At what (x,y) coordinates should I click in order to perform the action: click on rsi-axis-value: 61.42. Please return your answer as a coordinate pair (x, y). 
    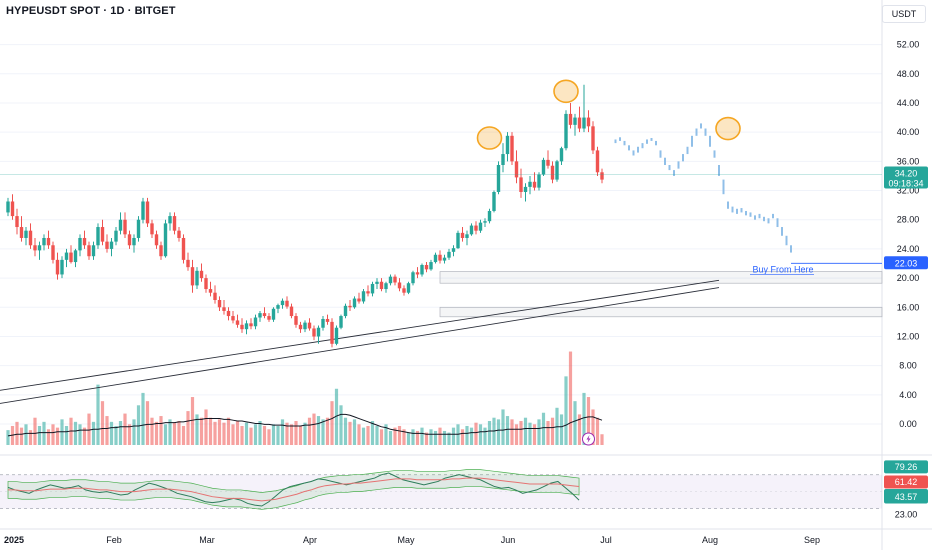
    Looking at the image, I should click on (906, 482).